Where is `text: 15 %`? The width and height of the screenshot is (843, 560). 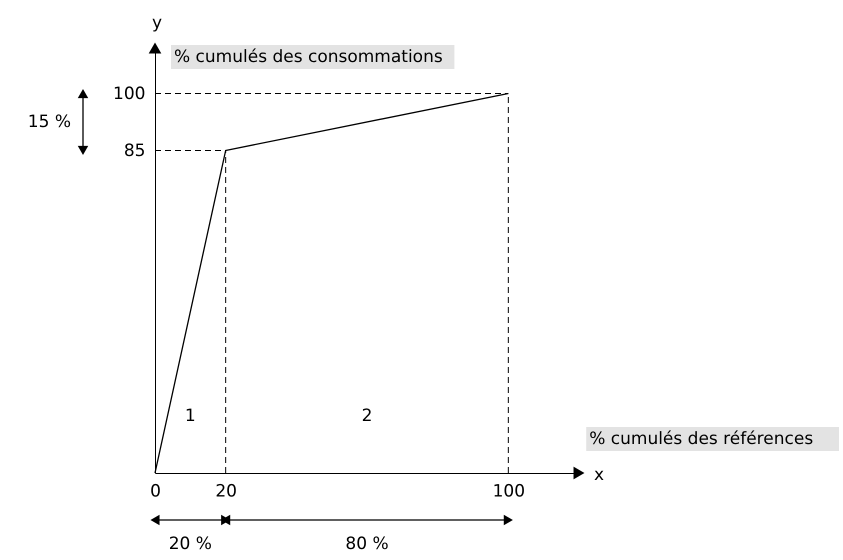 text: 15 % is located at coordinates (49, 122).